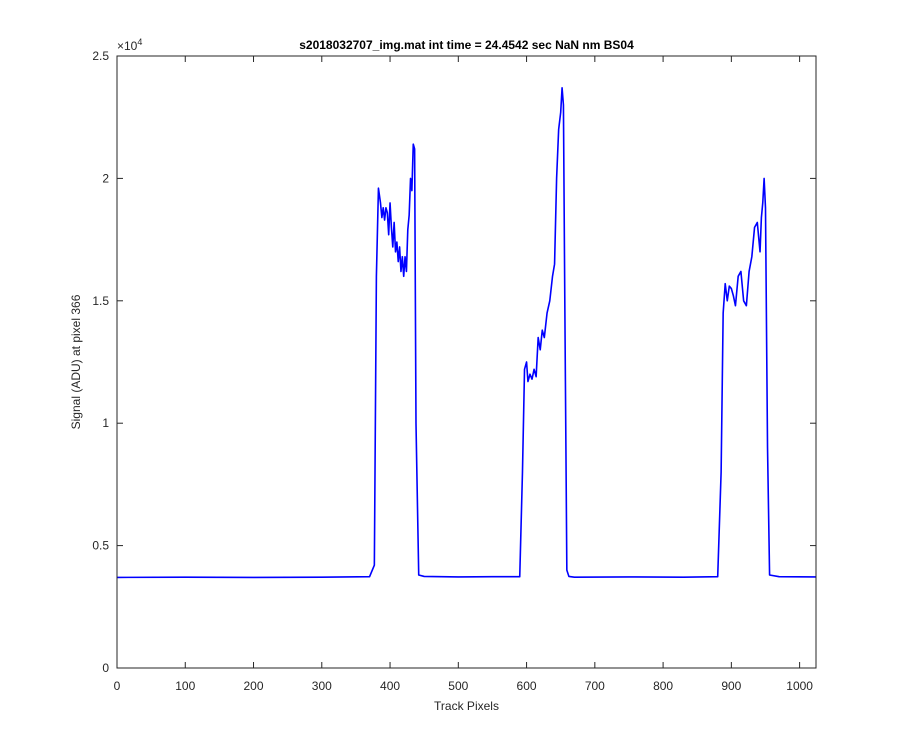  I want to click on y-tick-label: 0, so click(105, 668).